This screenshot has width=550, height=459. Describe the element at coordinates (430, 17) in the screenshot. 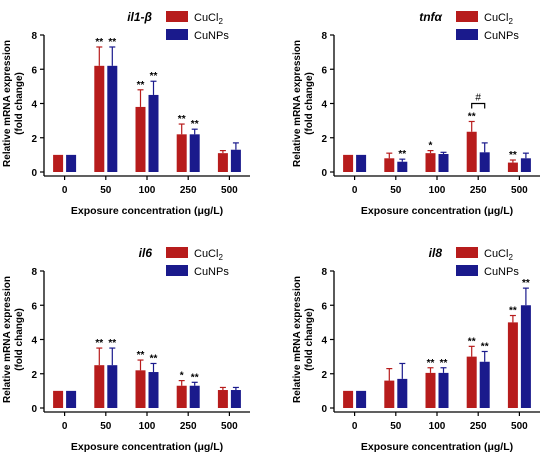

I see `panel-title: tnfα` at that location.